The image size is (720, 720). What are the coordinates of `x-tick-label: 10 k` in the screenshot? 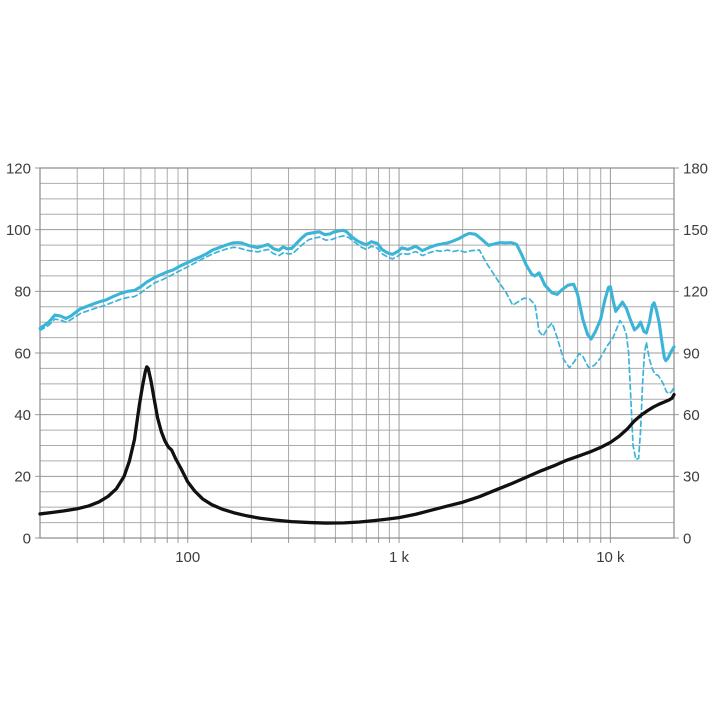 It's located at (610, 557).